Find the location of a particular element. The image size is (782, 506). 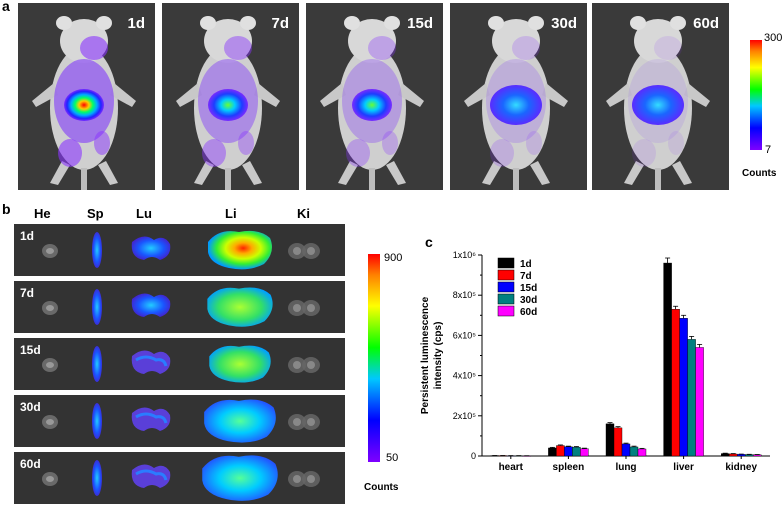

x-tick-label: spleen is located at coordinates (569, 467).